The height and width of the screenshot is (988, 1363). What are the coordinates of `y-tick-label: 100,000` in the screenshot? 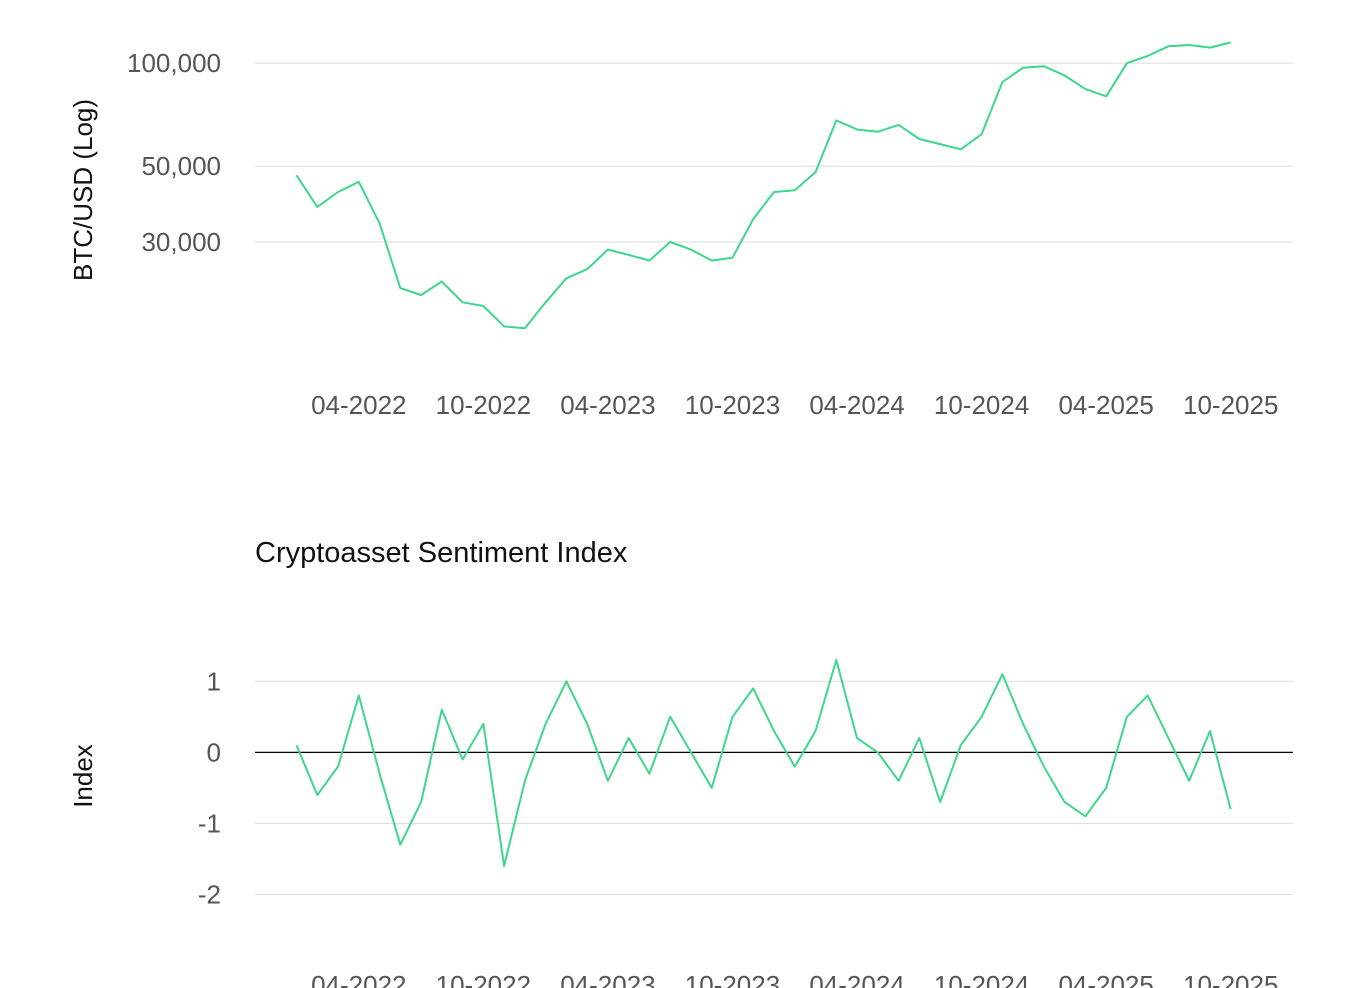 It's located at (174, 63).